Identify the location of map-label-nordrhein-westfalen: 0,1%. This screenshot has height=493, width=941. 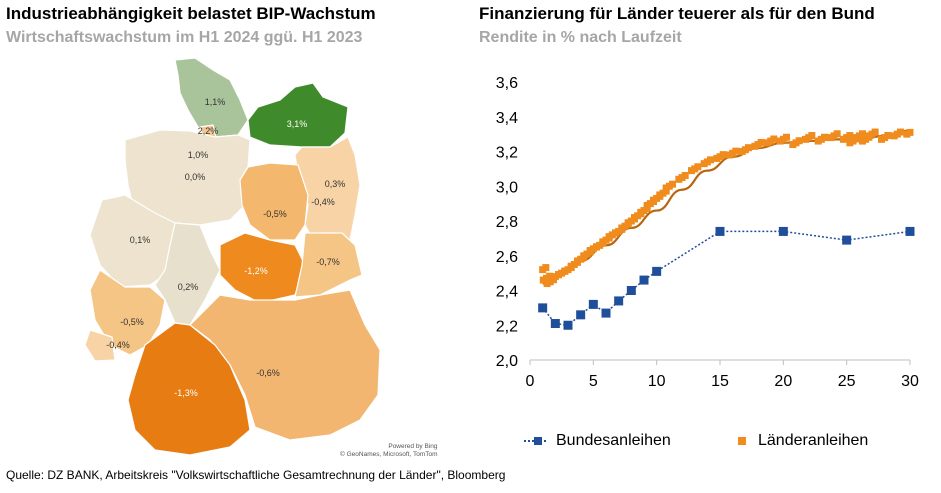
(140, 240).